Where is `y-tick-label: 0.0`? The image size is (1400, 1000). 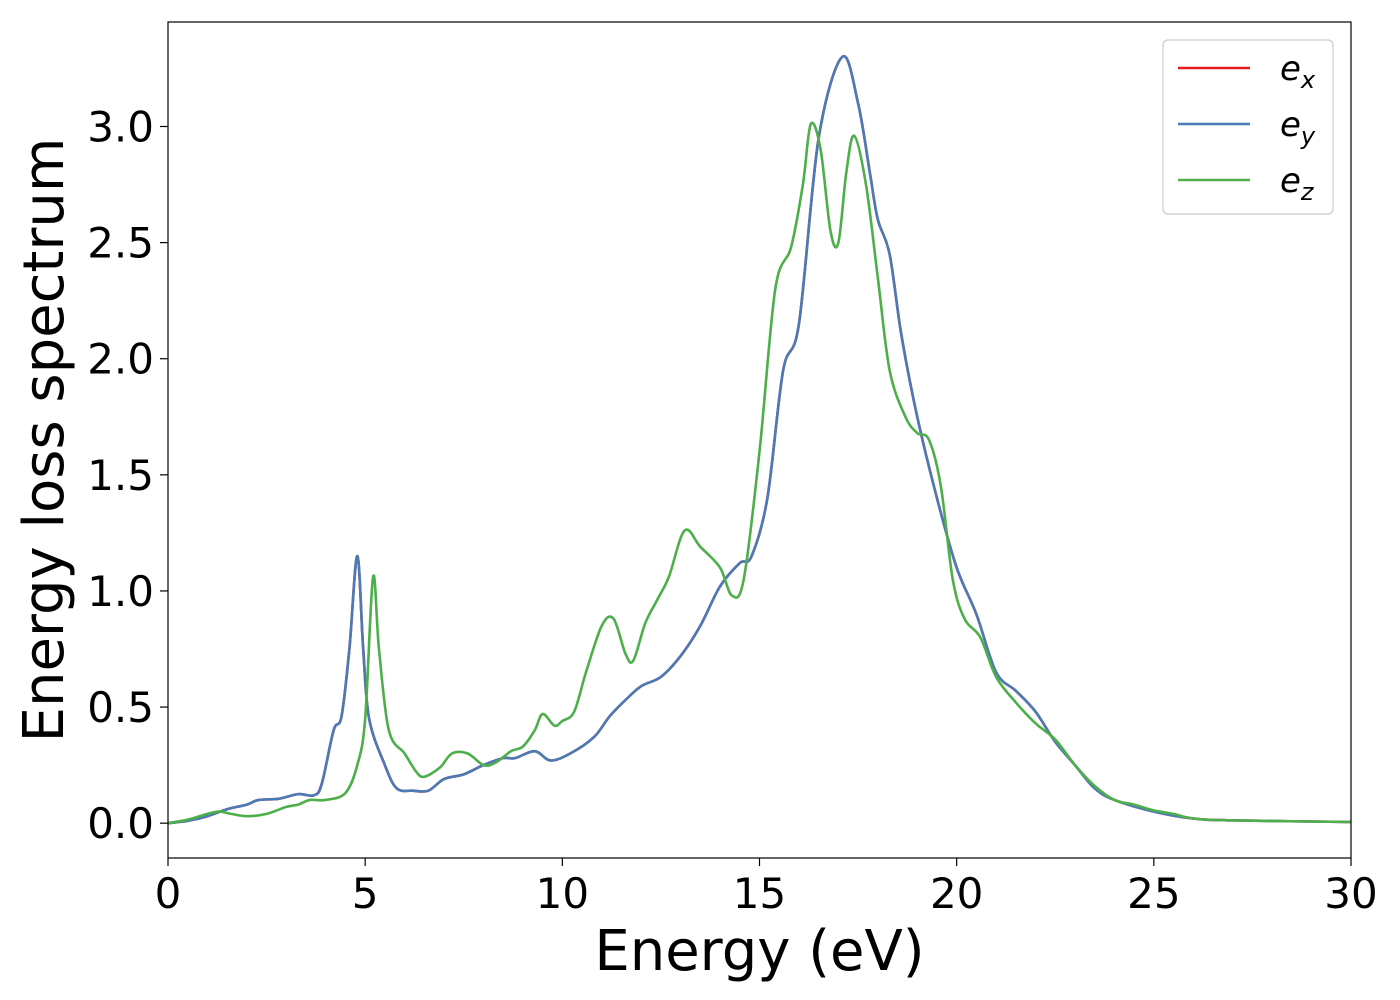
y-tick-label: 0.0 is located at coordinates (120, 823).